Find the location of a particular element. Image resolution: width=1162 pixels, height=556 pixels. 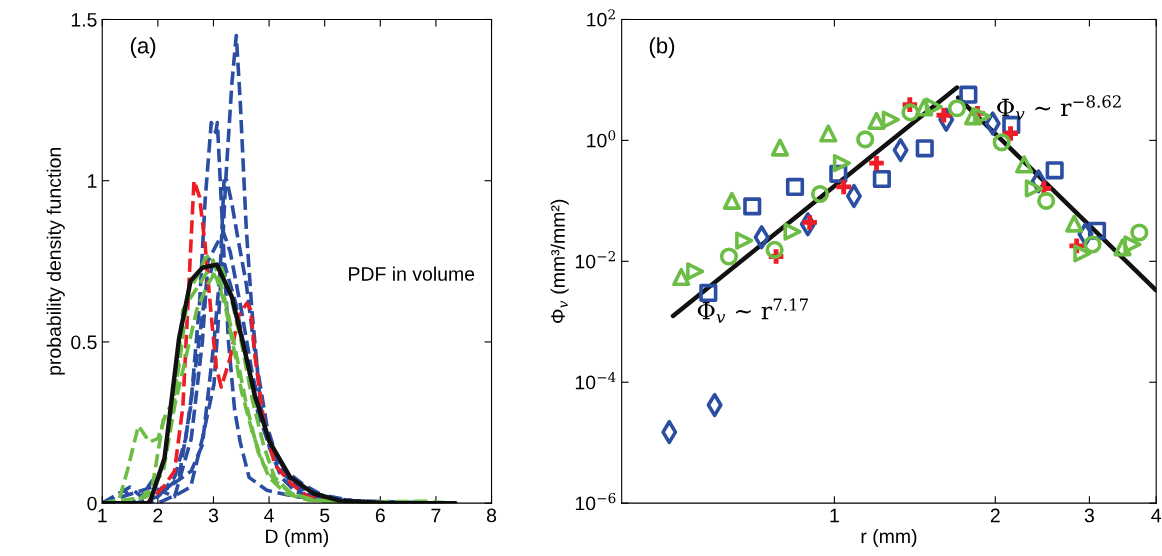

y-tick-label: 1 is located at coordinates (92, 181).